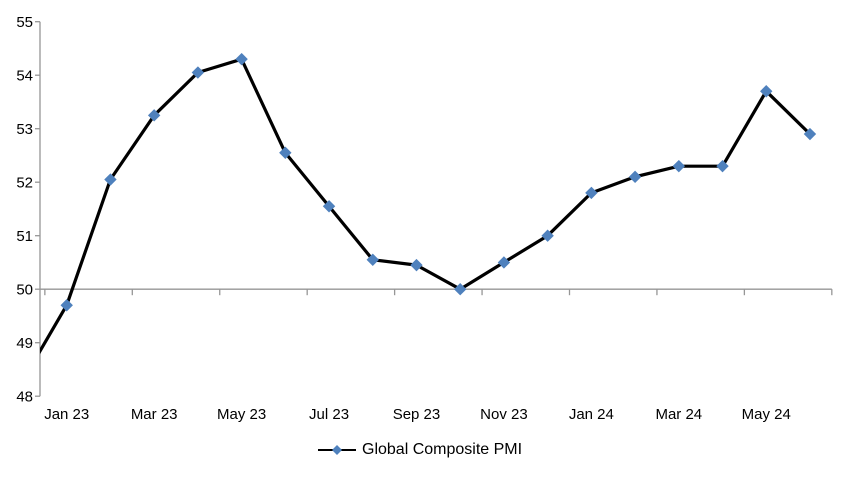 The height and width of the screenshot is (481, 852). I want to click on x-axis-tick-label: May 24, so click(766, 414).